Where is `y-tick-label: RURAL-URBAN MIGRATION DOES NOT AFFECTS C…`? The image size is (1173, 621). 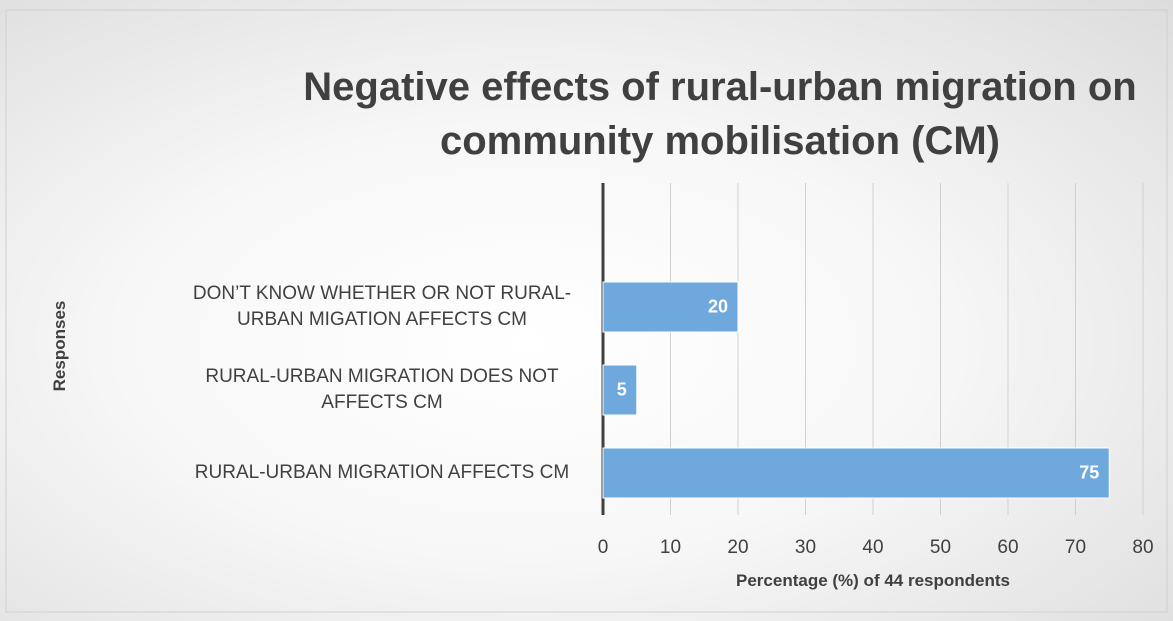 y-tick-label: RURAL-URBAN MIGRATION DOES NOT AFFECTS C… is located at coordinates (382, 389).